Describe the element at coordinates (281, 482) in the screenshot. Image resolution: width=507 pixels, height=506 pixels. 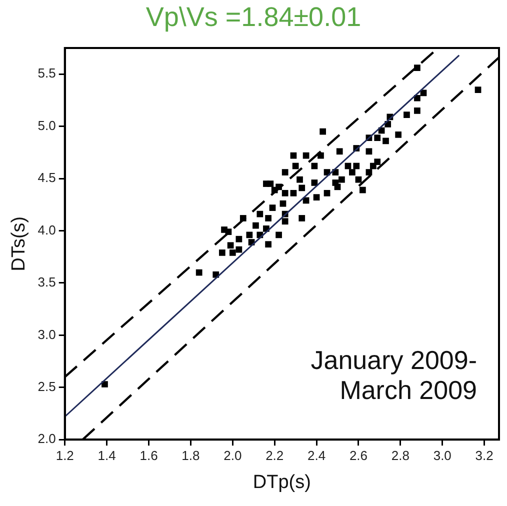
I see `x-axis-title: DTp(s)` at that location.